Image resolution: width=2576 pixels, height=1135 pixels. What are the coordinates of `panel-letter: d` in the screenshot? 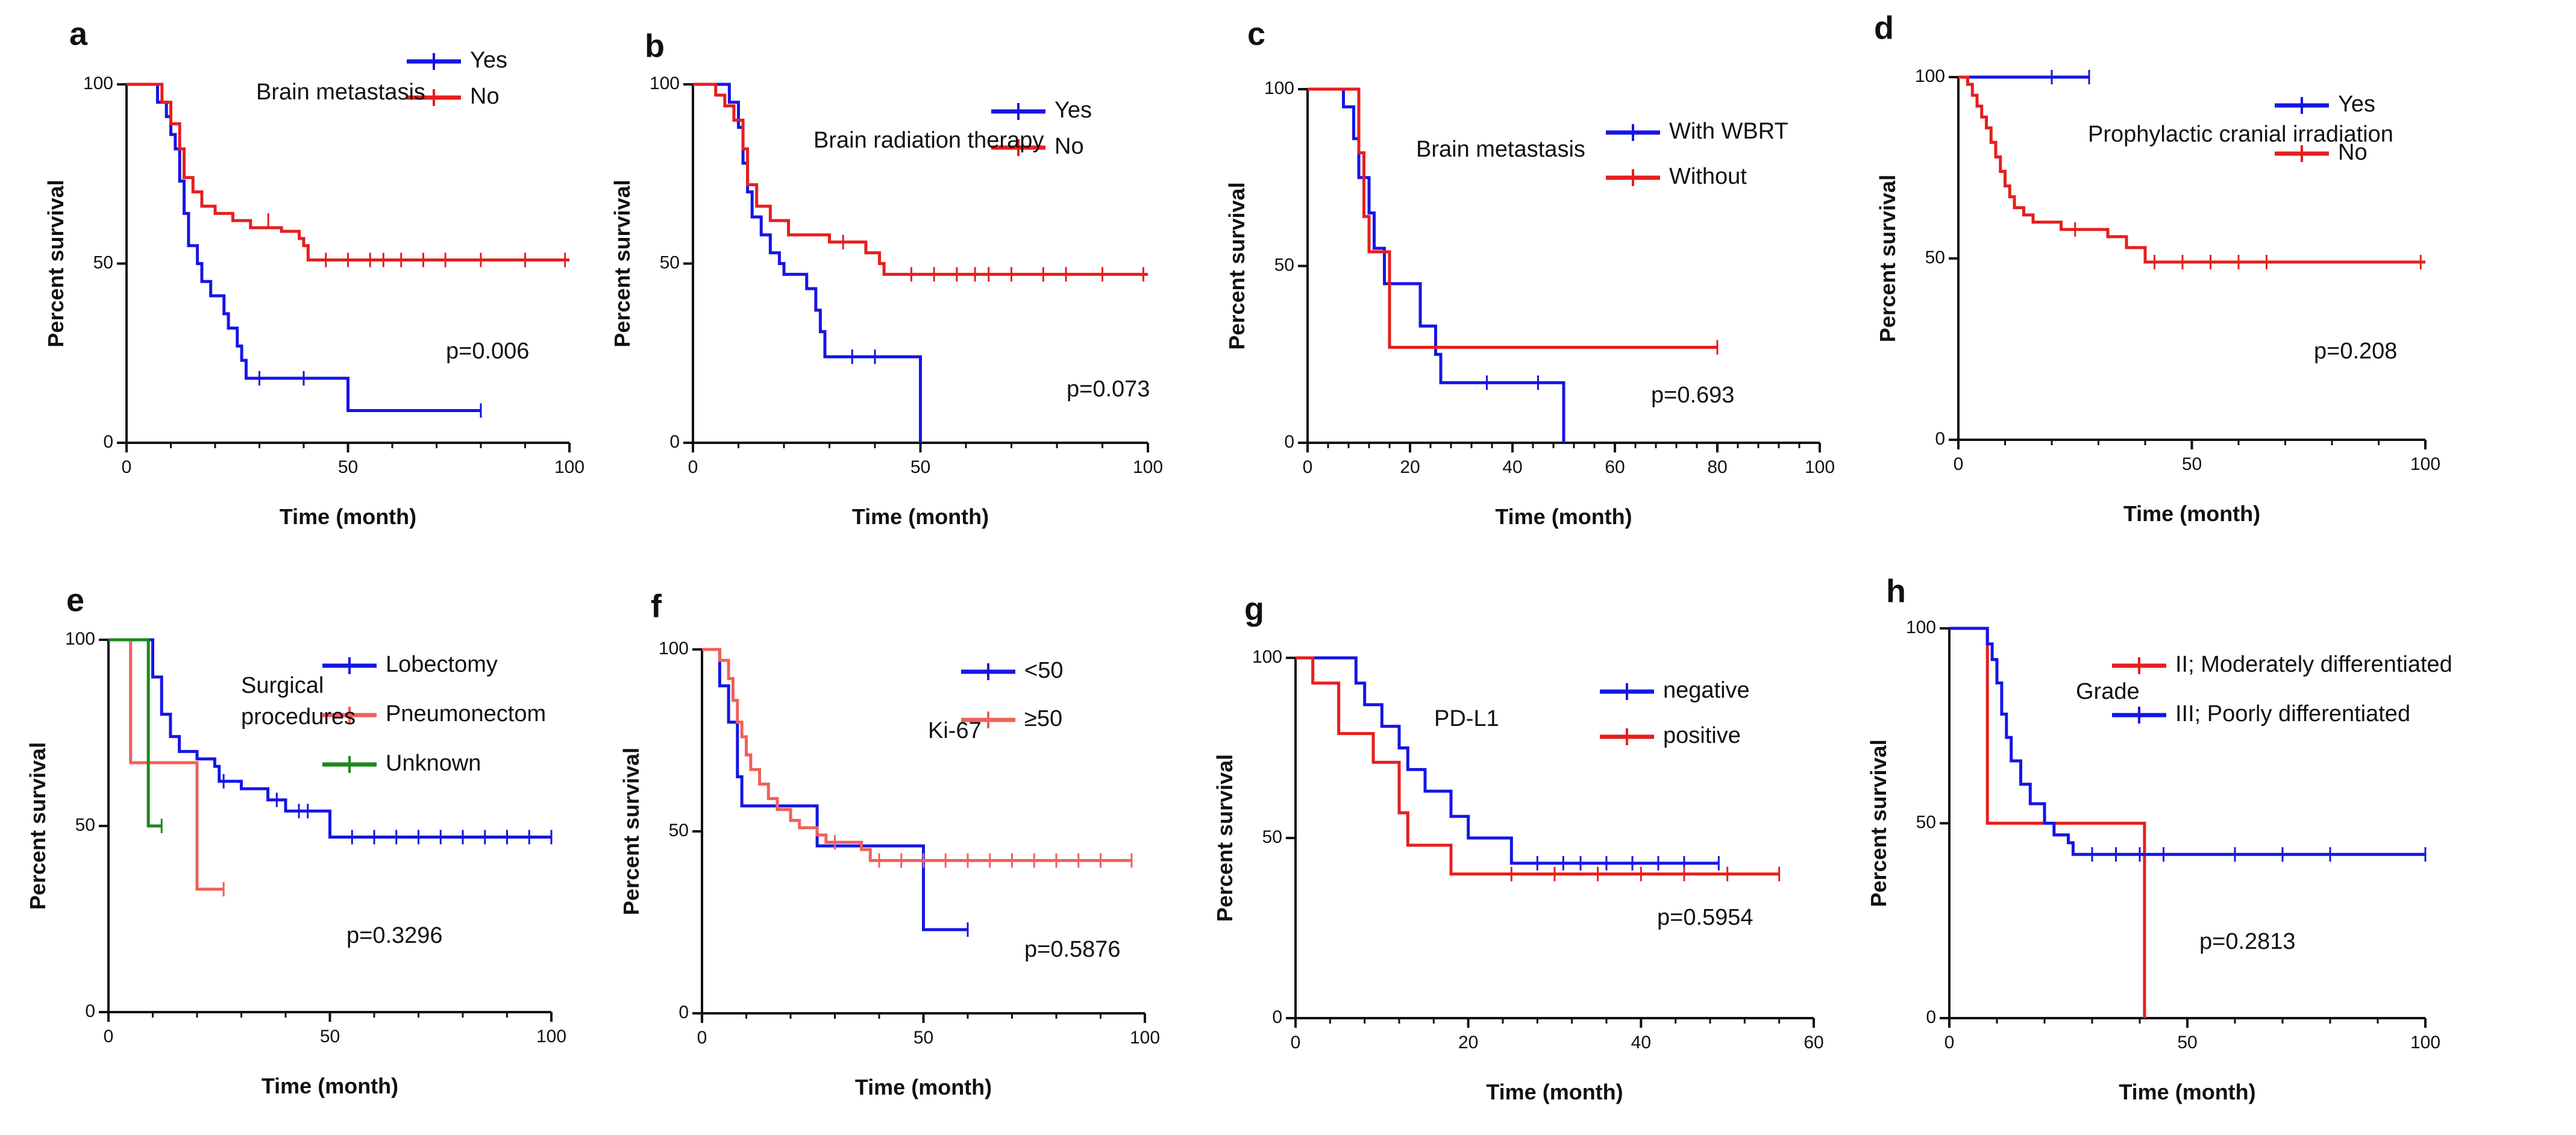 It's located at (1884, 28).